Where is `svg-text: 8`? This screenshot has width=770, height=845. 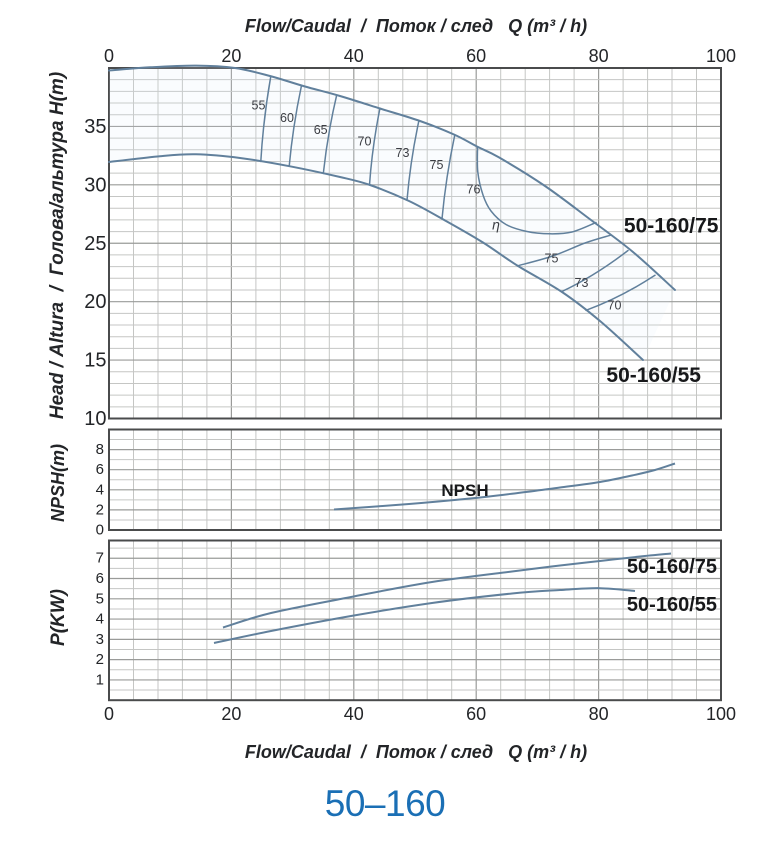
svg-text: 8 is located at coordinates (100, 449).